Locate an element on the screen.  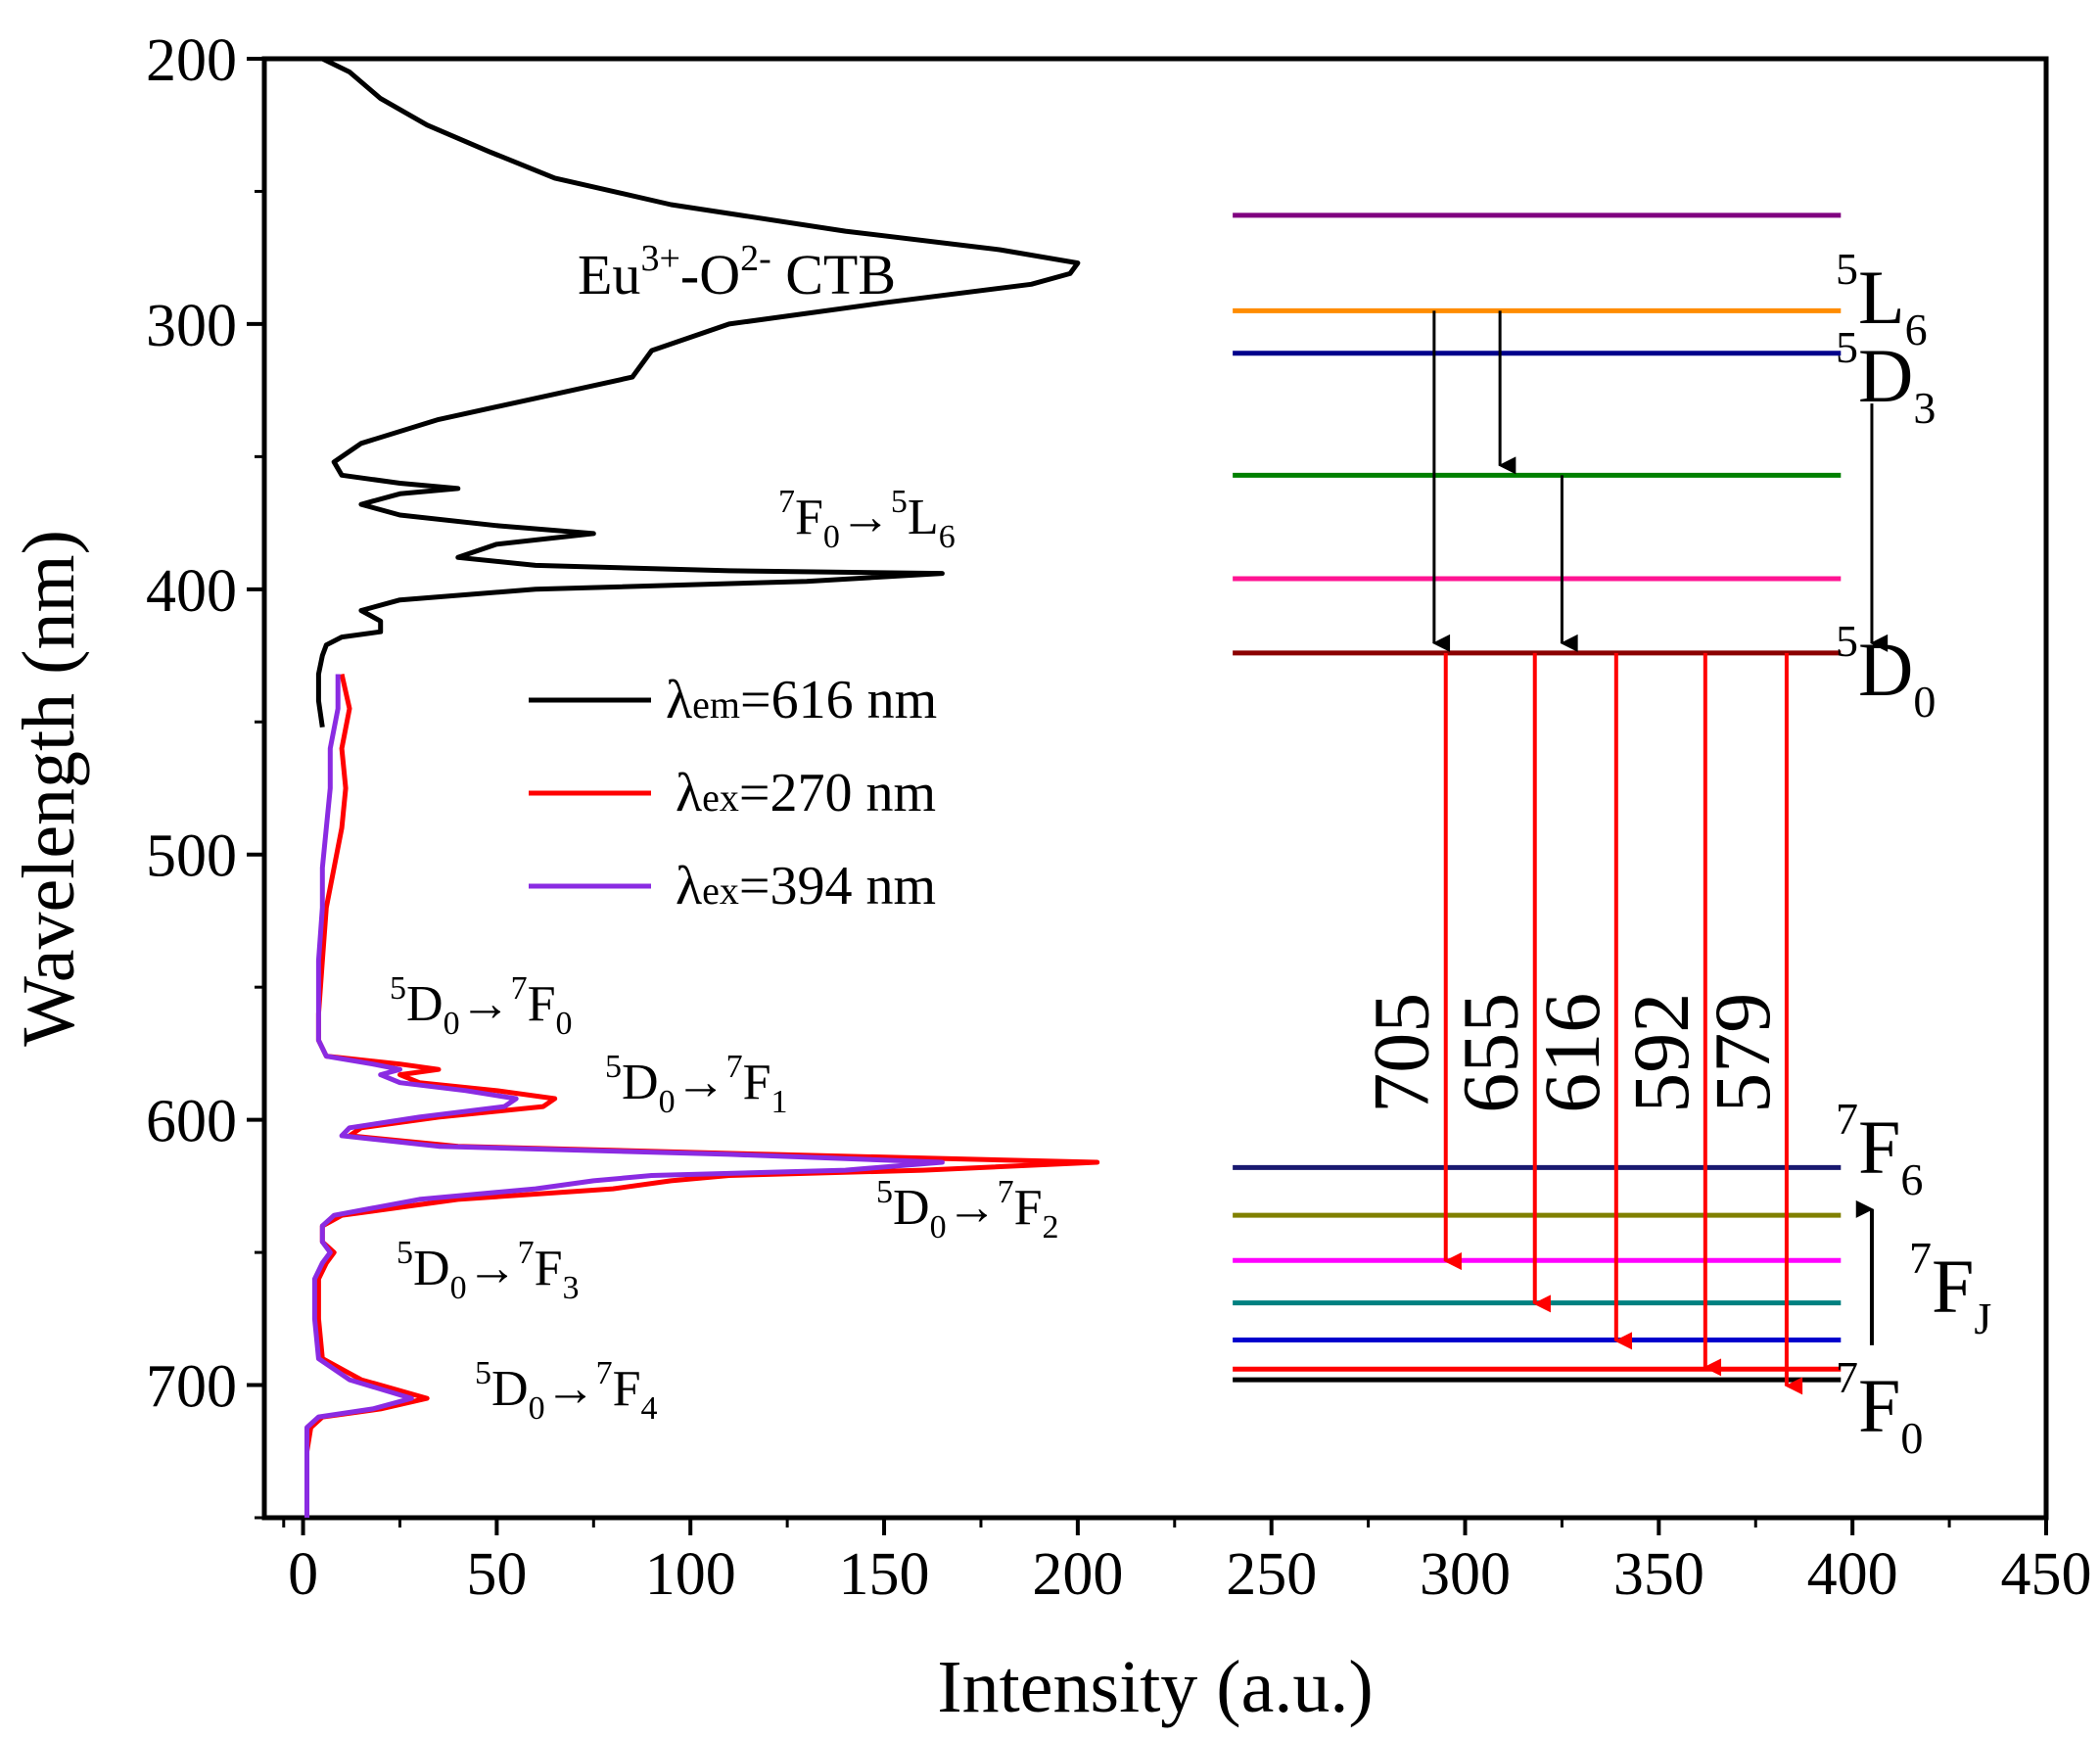
y-axis-title: Wavelength (nm) is located at coordinates (49, 788).